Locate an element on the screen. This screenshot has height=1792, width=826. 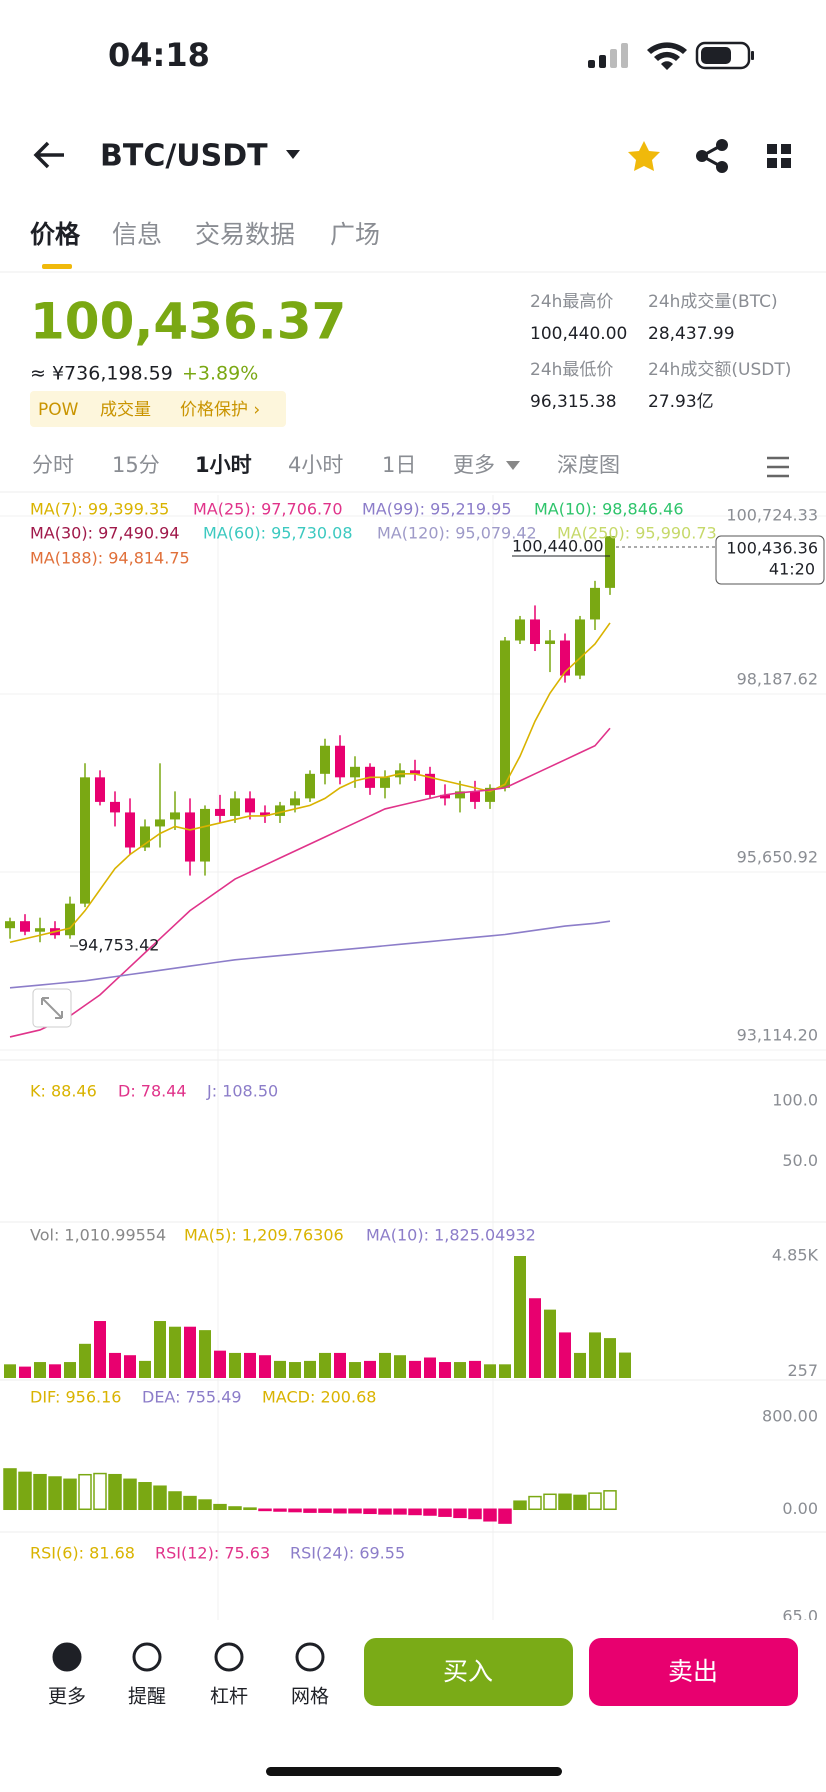
interval-dropdown is located at coordinates (513, 465).